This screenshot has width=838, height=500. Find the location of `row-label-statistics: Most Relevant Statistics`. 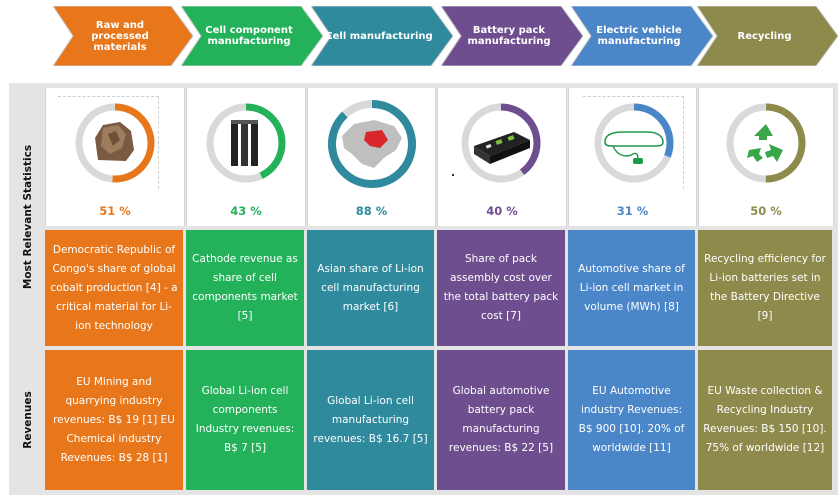

row-label-statistics: Most Relevant Statistics is located at coordinates (28, 217).